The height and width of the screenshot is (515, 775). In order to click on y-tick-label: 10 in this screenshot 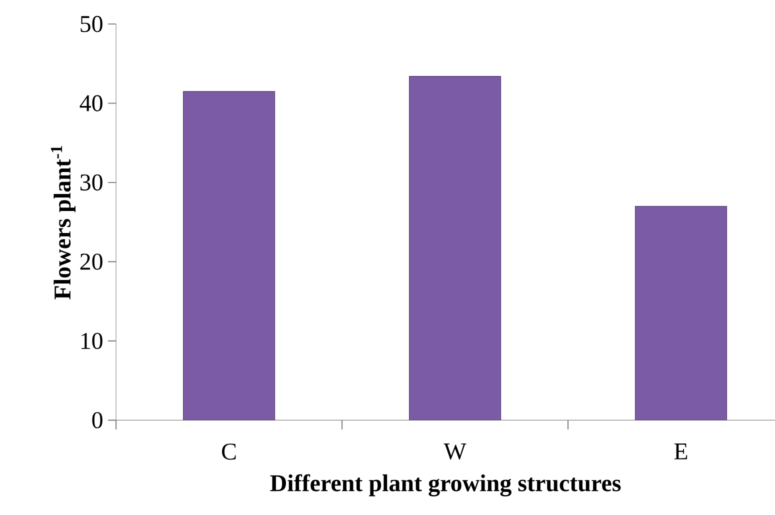, I will do `click(91, 340)`.